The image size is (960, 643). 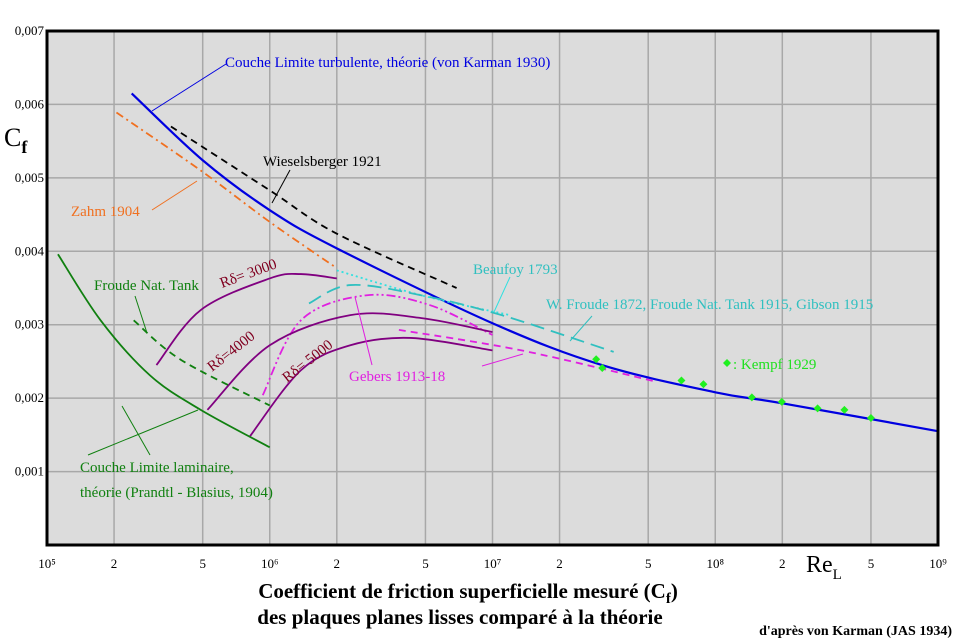 I want to click on credit-text: d'après von Karman (JAS 1934), so click(x=855, y=631).